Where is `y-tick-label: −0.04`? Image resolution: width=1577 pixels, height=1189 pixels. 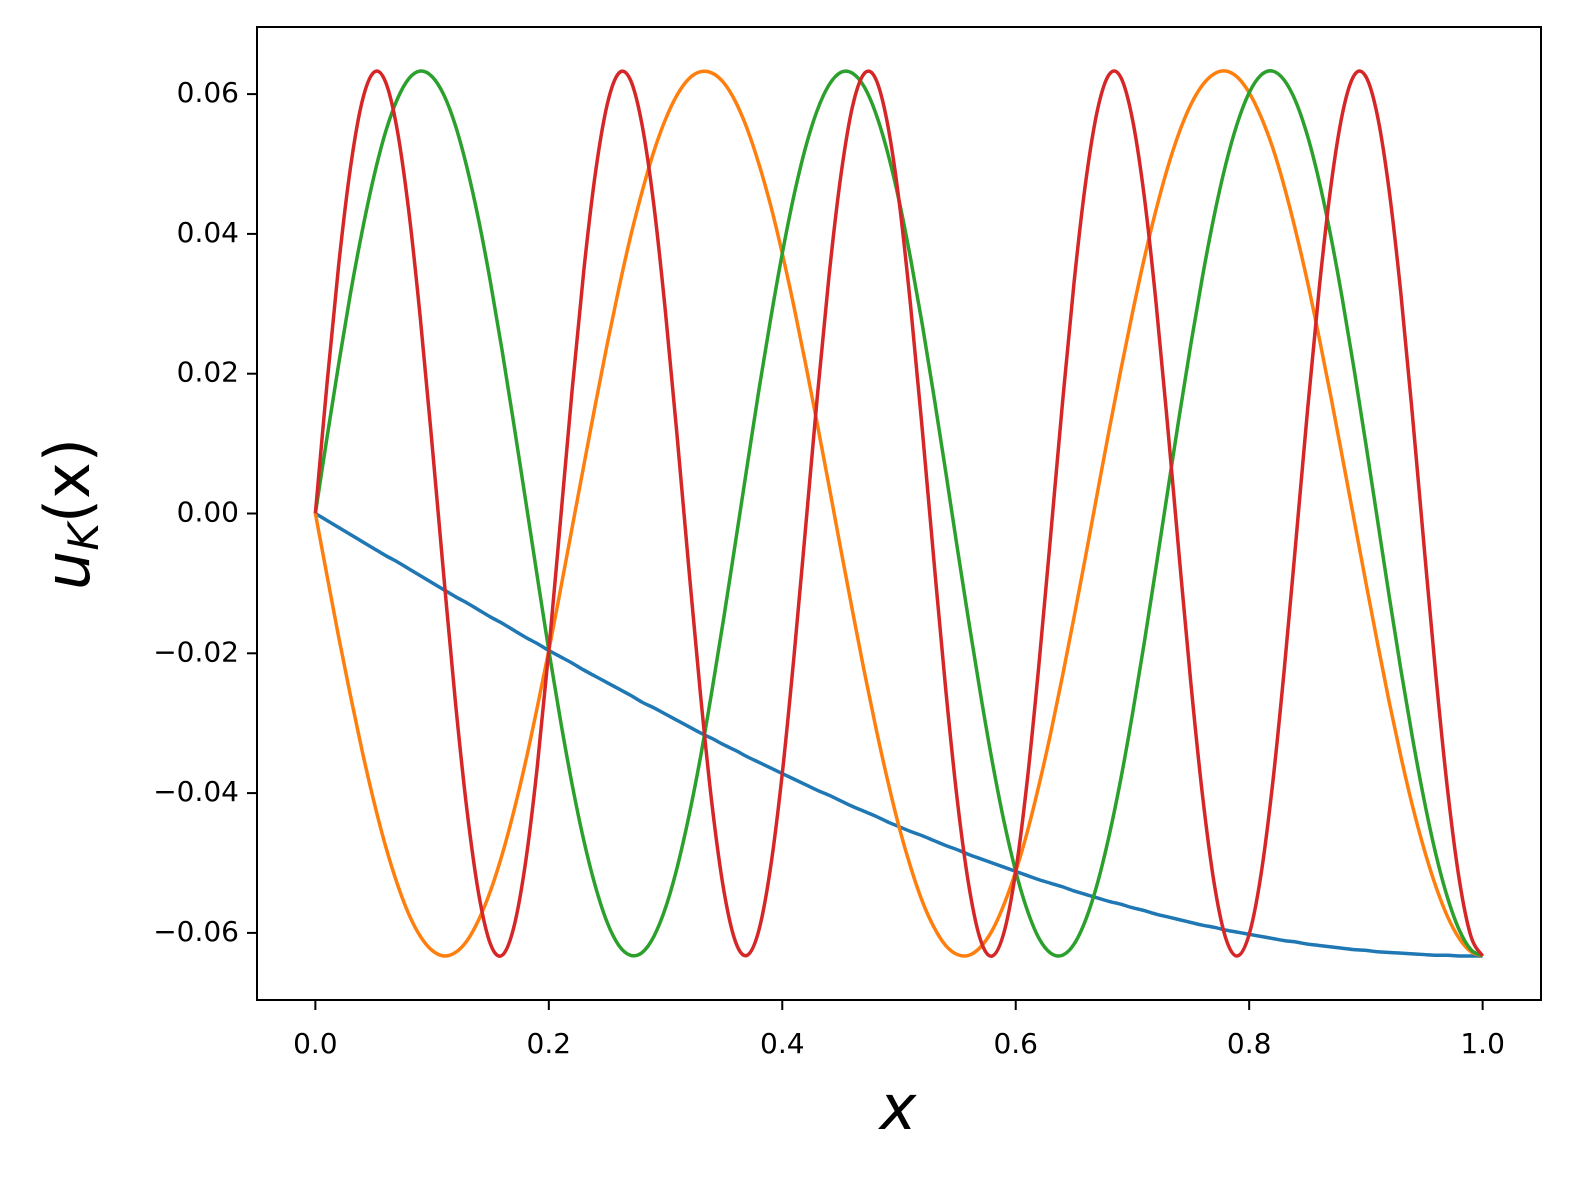 y-tick-label: −0.04 is located at coordinates (196, 791).